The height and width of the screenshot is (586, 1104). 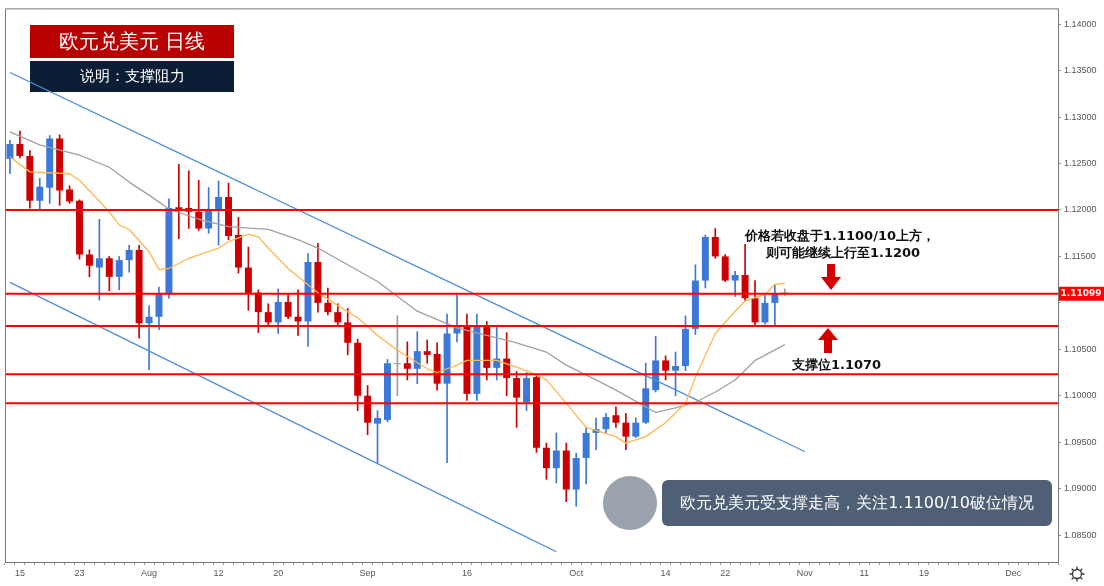 What do you see at coordinates (725, 572) in the screenshot?
I see `x-tick-label: 22` at bounding box center [725, 572].